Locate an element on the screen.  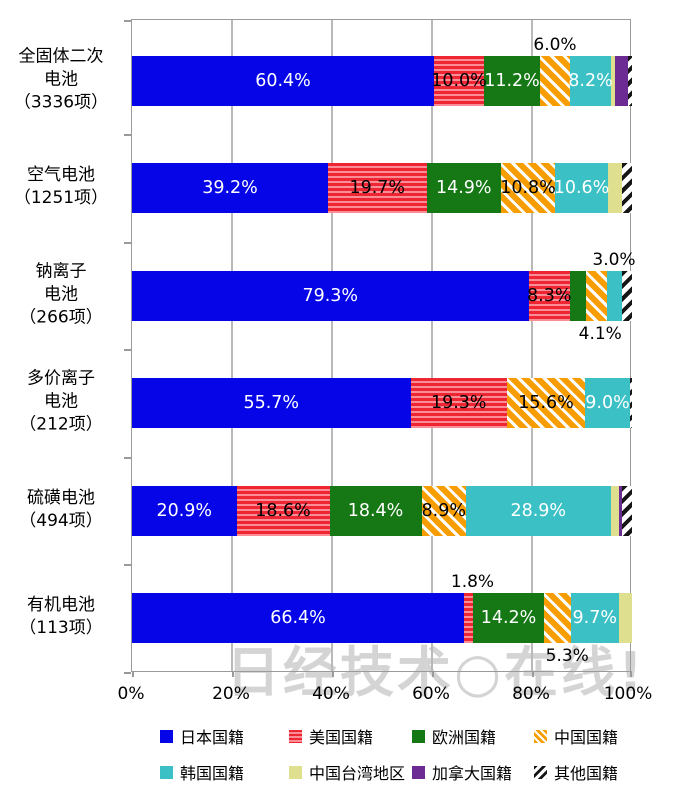
segment-value-label: 60.4% is located at coordinates (283, 81).